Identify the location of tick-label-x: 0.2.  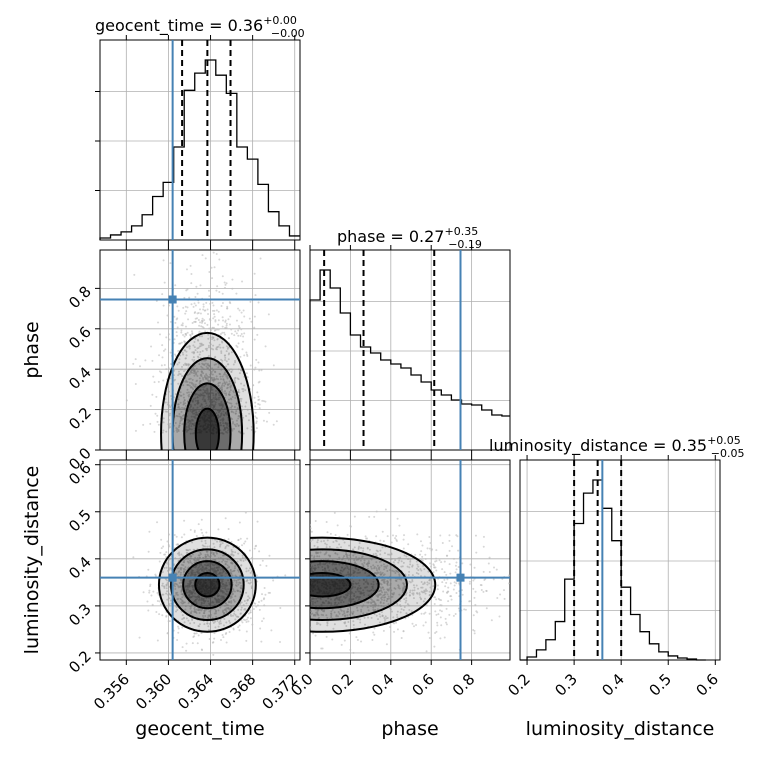
(519, 685).